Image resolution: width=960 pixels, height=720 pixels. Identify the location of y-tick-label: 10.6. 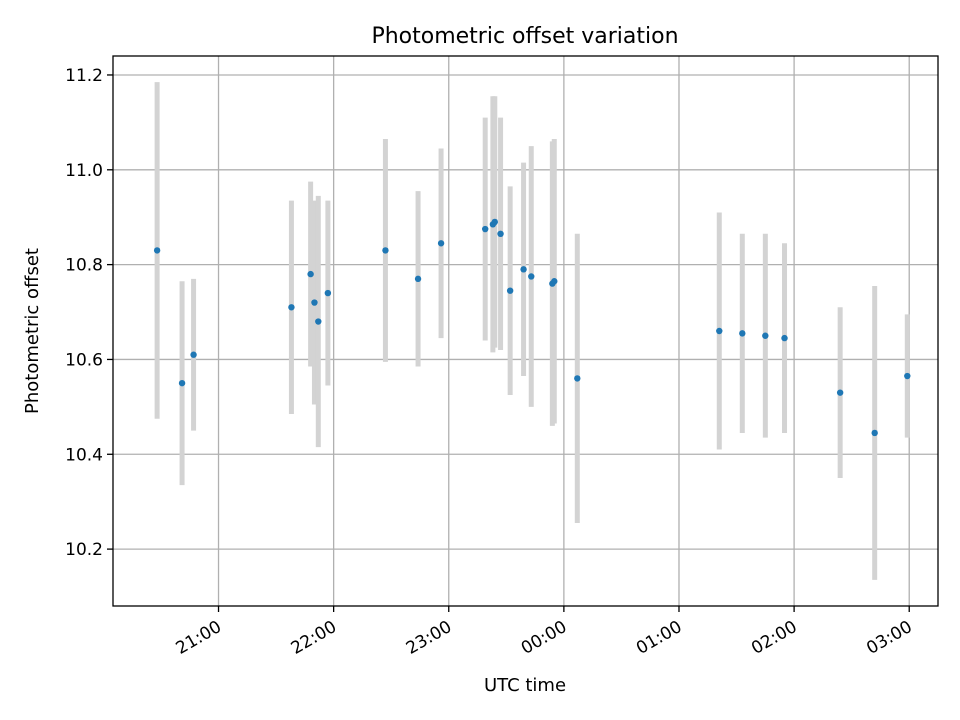
(84, 360).